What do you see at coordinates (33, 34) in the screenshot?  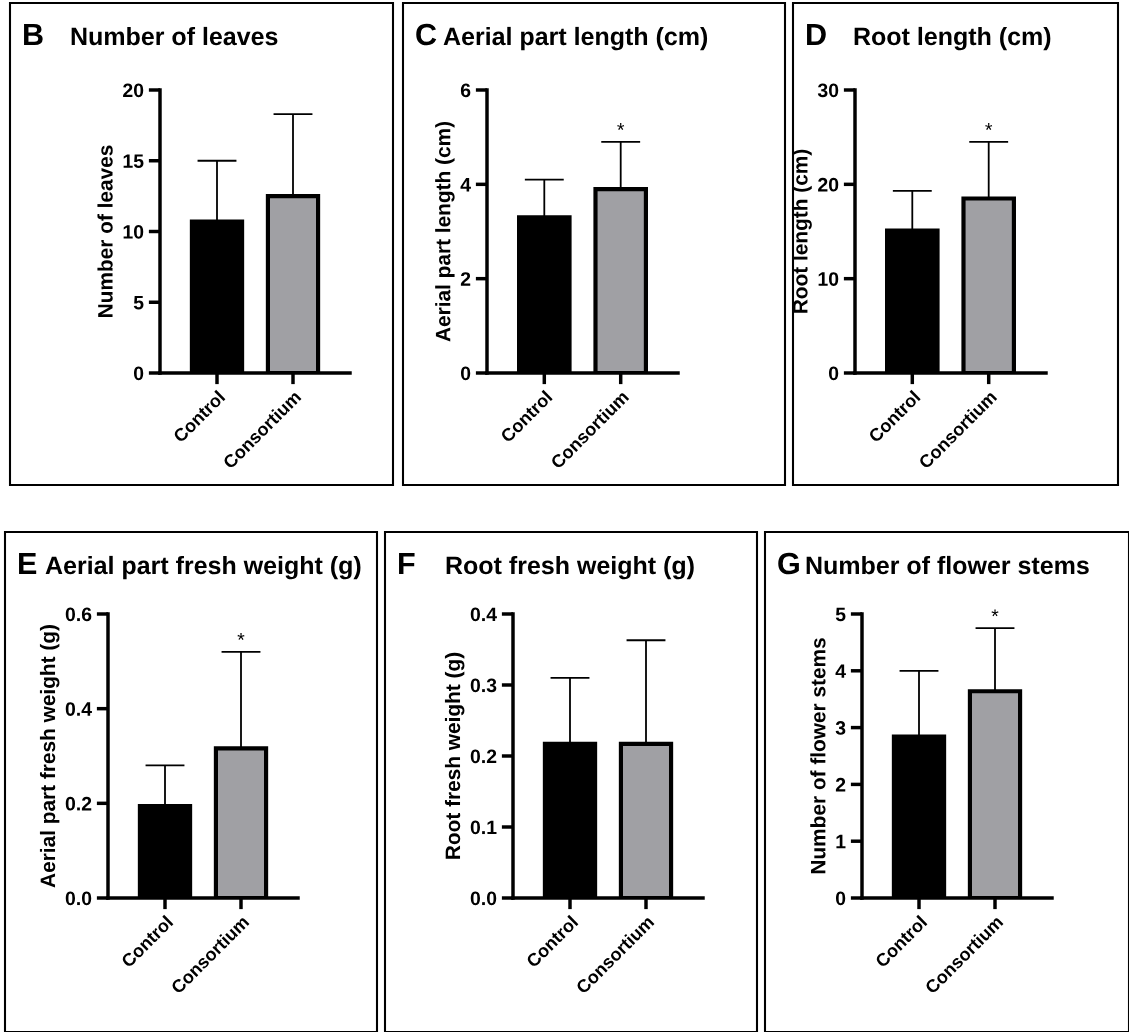 I see `text: B` at bounding box center [33, 34].